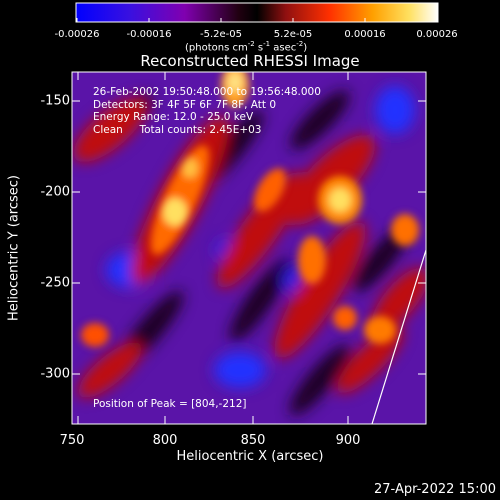 This screenshot has width=500, height=500. I want to click on colorbar-units: (photons cm-2 s-1 asec-2), so click(246, 47).